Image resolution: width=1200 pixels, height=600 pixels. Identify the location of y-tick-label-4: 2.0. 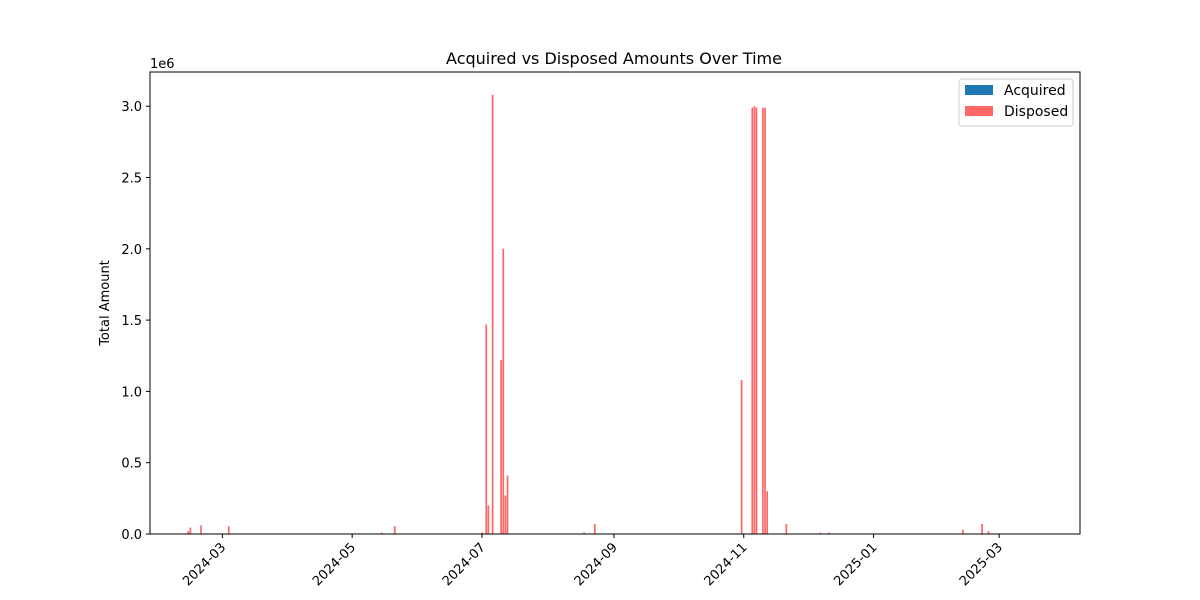
(131, 250).